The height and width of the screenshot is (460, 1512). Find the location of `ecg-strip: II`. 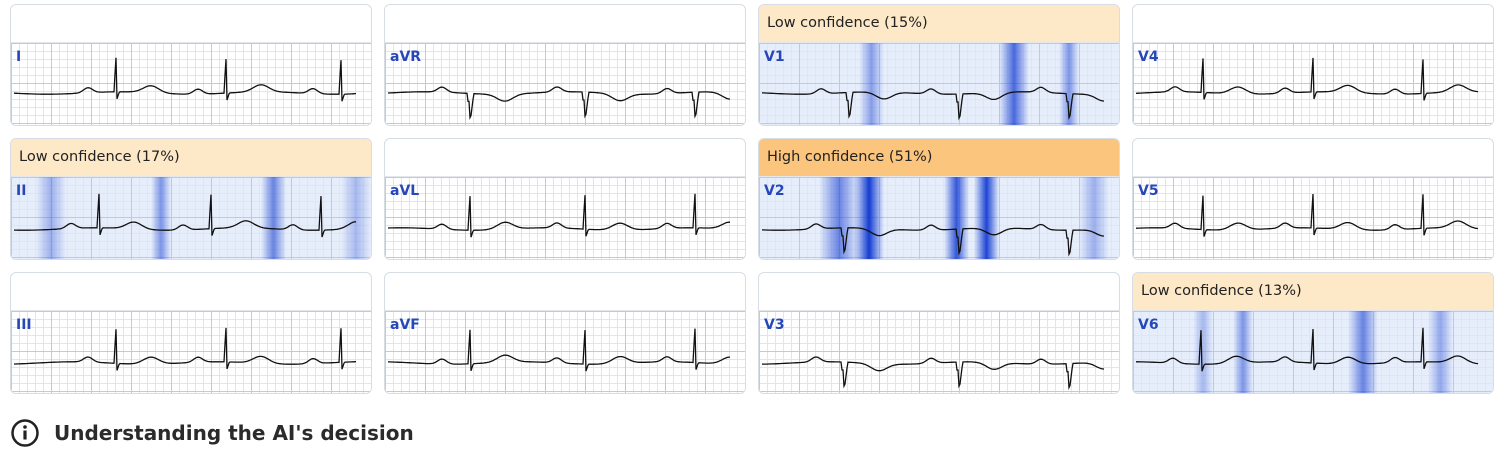

ecg-strip: II is located at coordinates (191, 218).